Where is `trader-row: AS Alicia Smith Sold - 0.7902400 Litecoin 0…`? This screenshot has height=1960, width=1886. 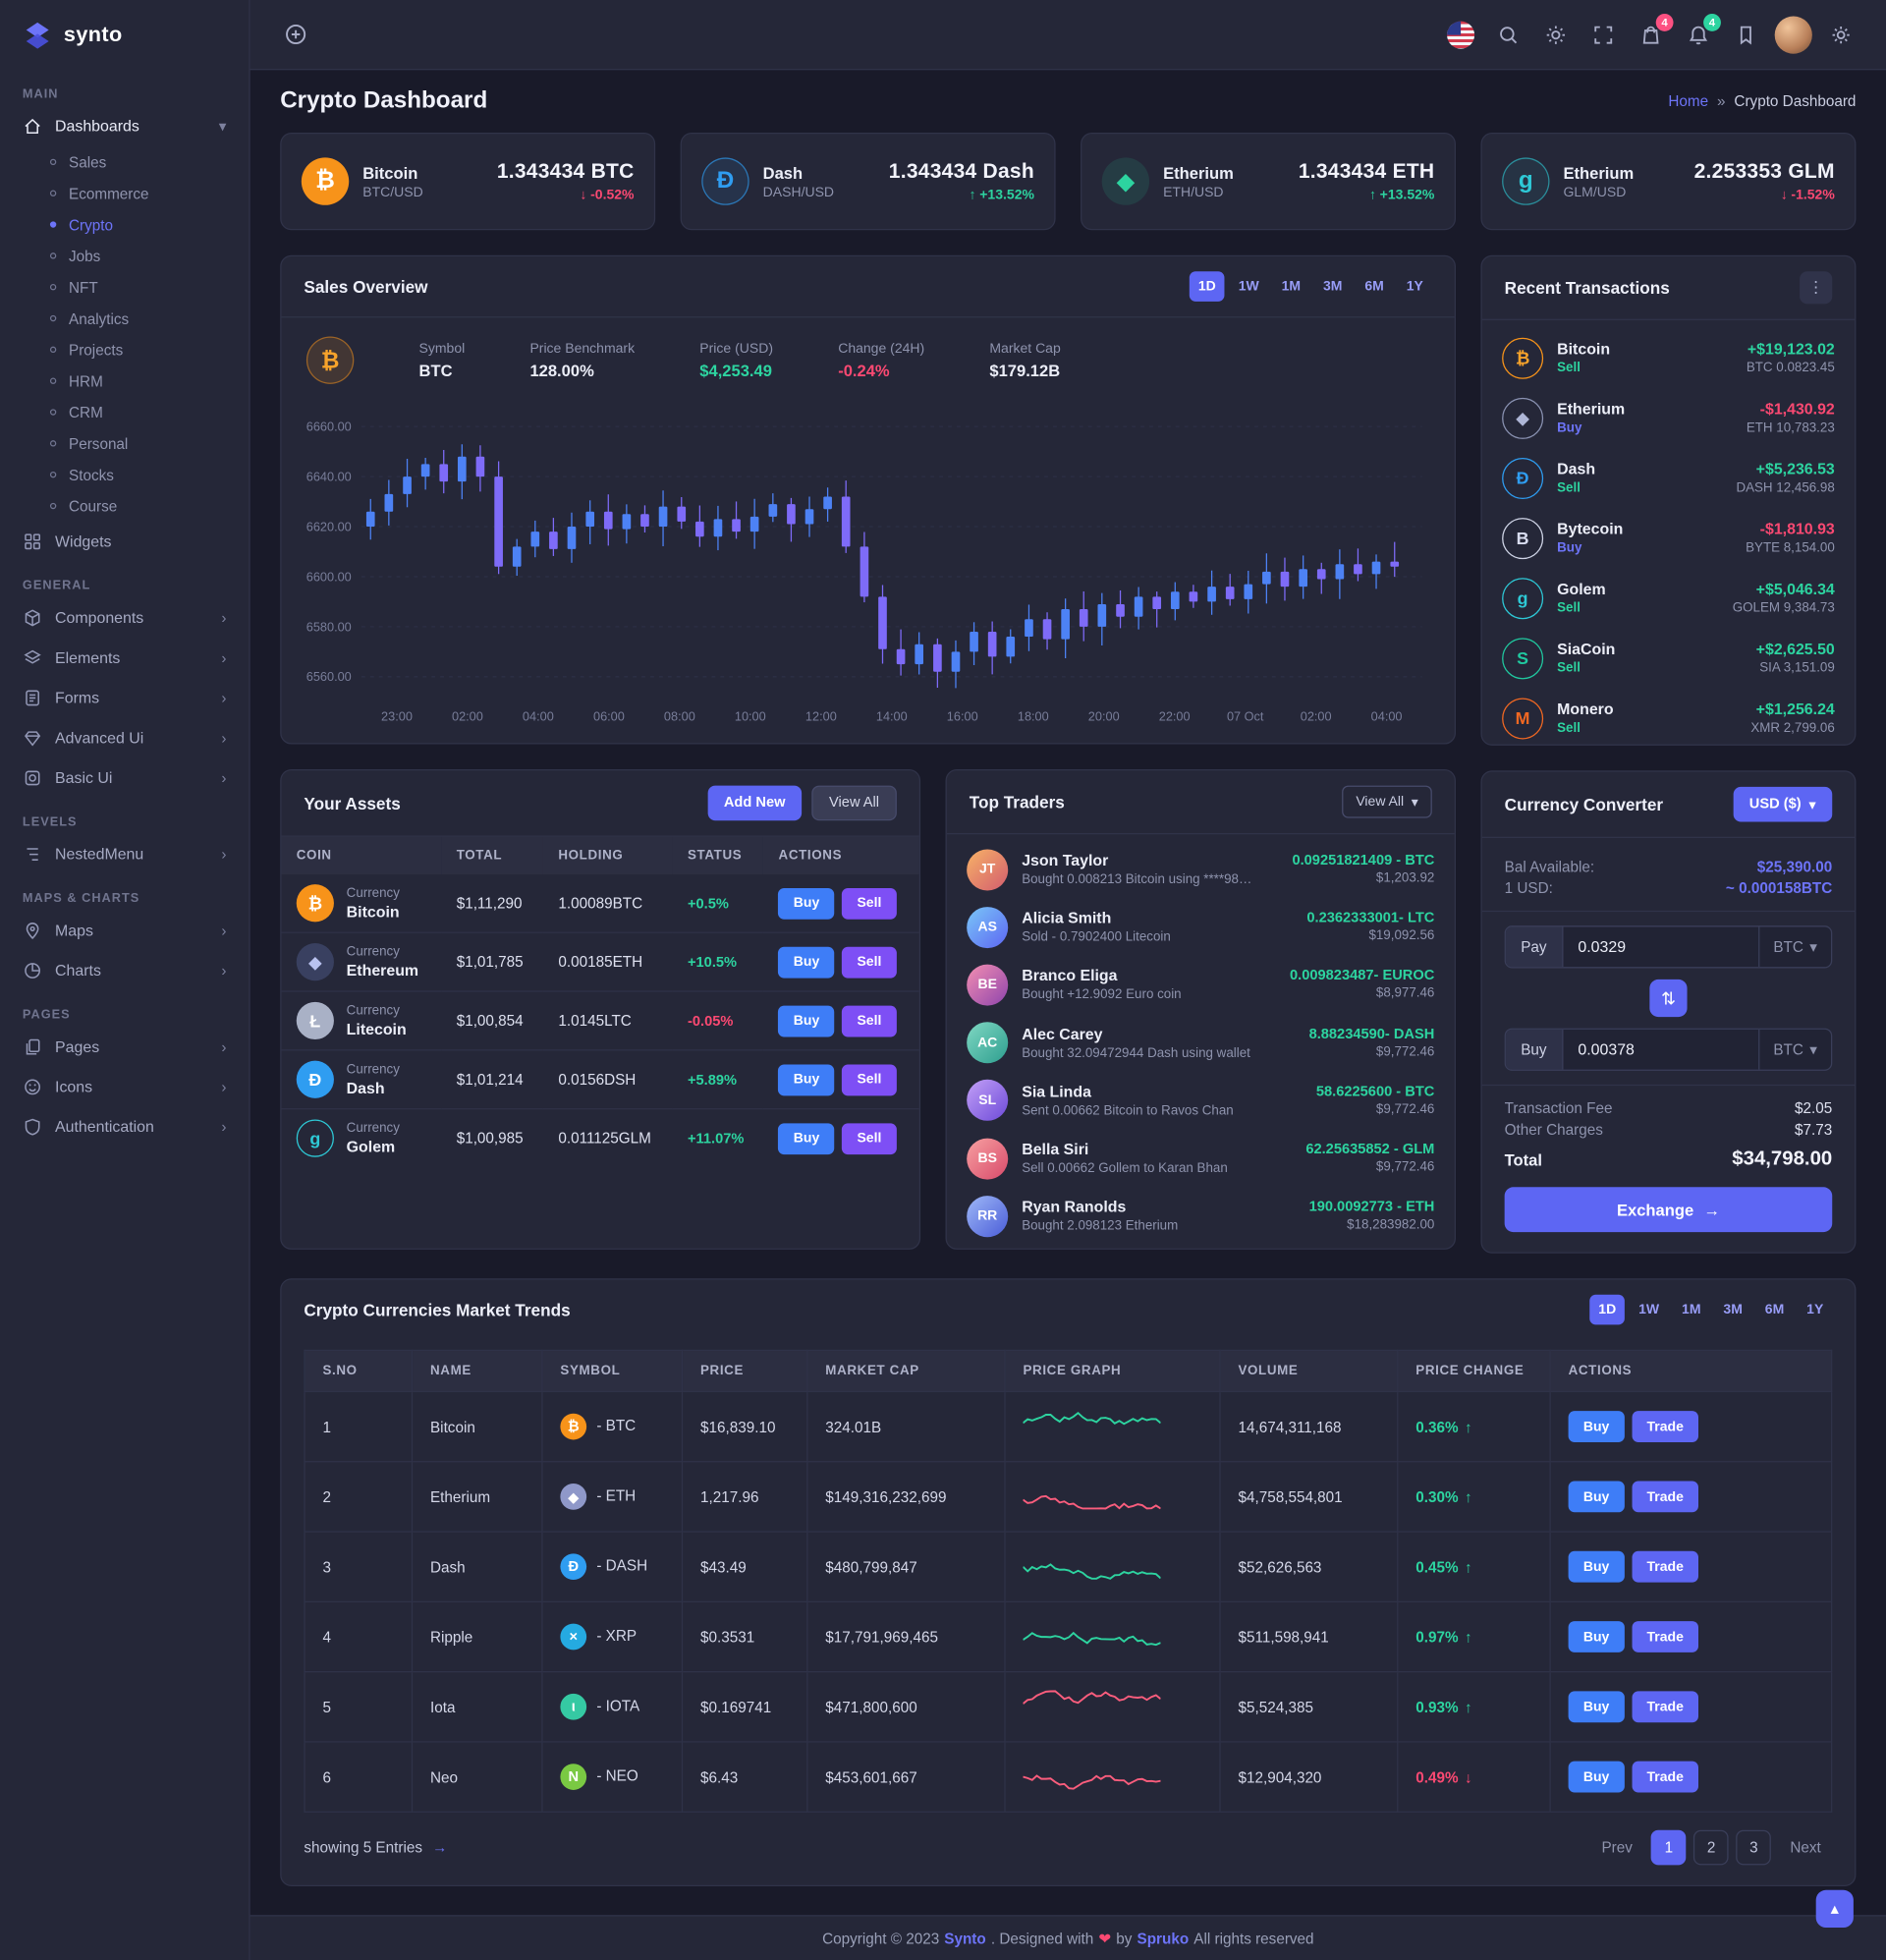
trader-row: AS Alicia Smith Sold - 0.7902400 Litecoin 0… is located at coordinates (1200, 927).